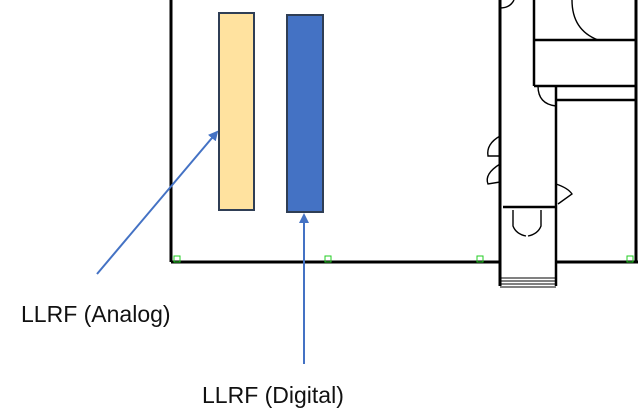  I want to click on digital-rack, so click(305, 113).